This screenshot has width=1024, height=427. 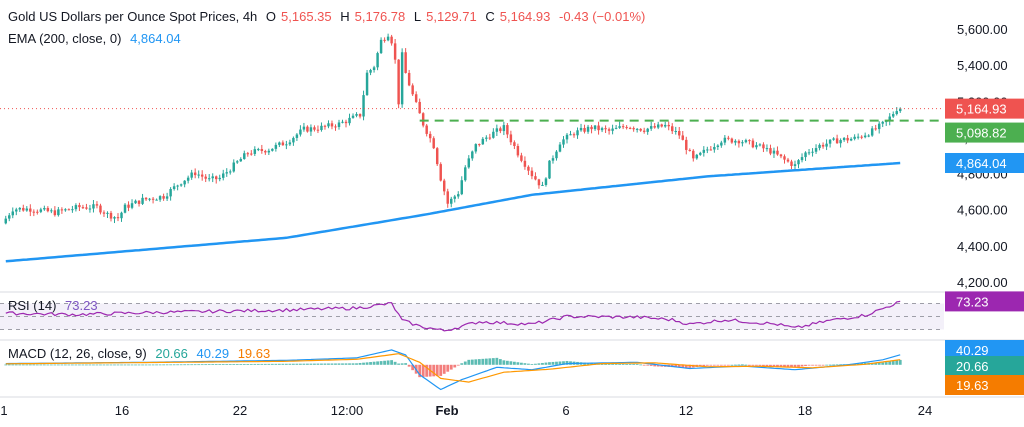 I want to click on resistance-tag-bg, so click(x=984, y=132).